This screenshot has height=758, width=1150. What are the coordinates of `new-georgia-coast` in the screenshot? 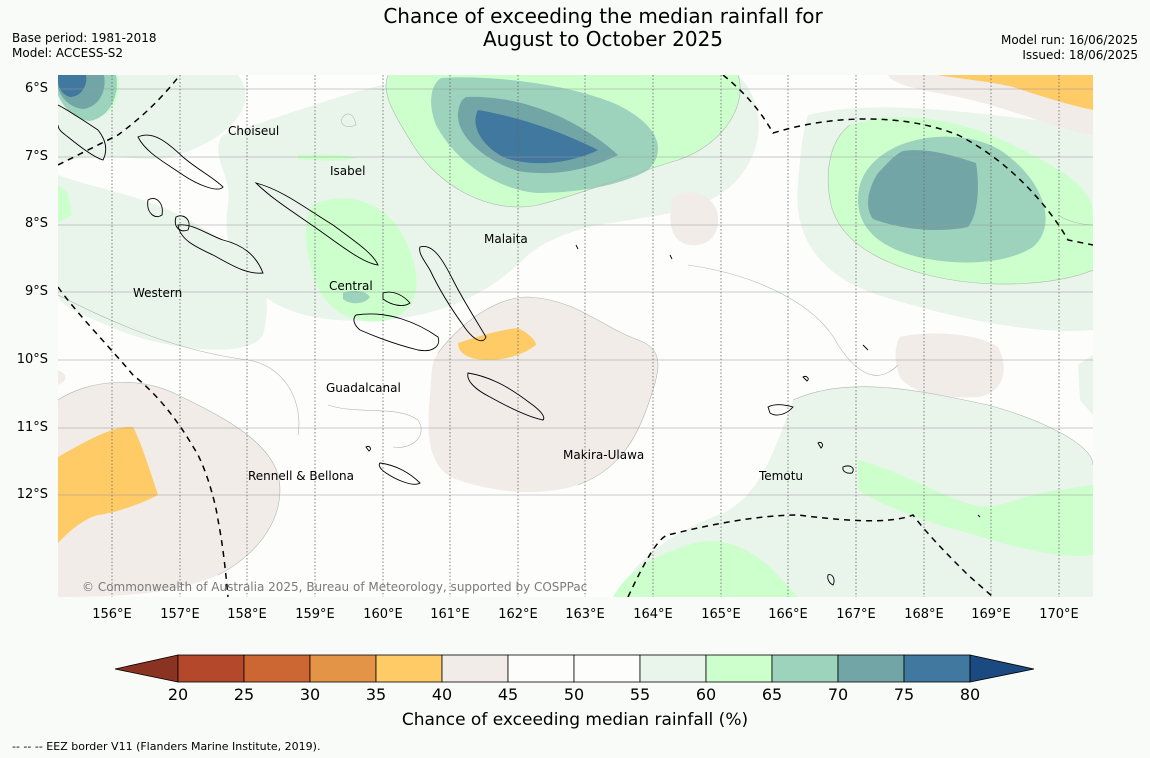 It's located at (220, 249).